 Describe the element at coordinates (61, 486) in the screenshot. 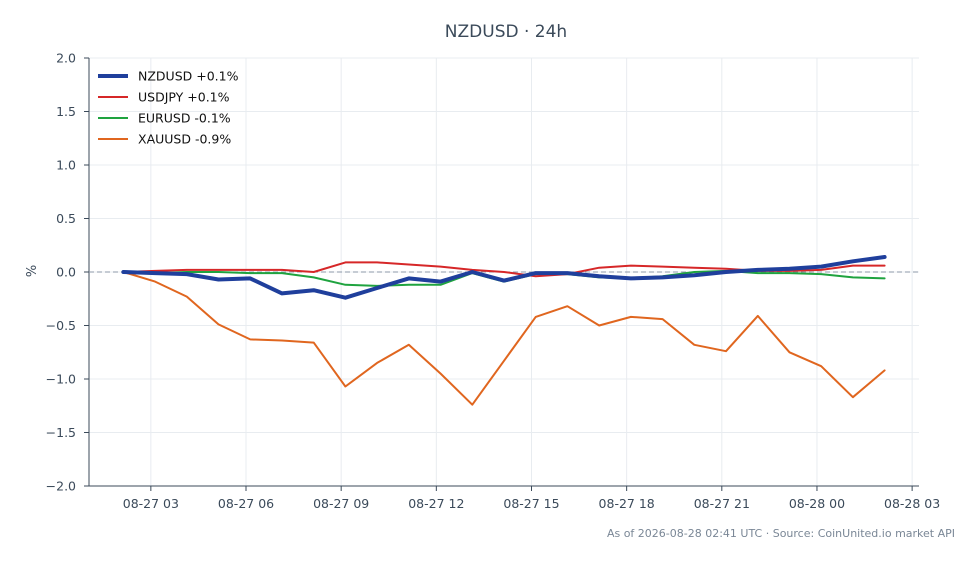

I see `y-tick-label: −2.0` at that location.